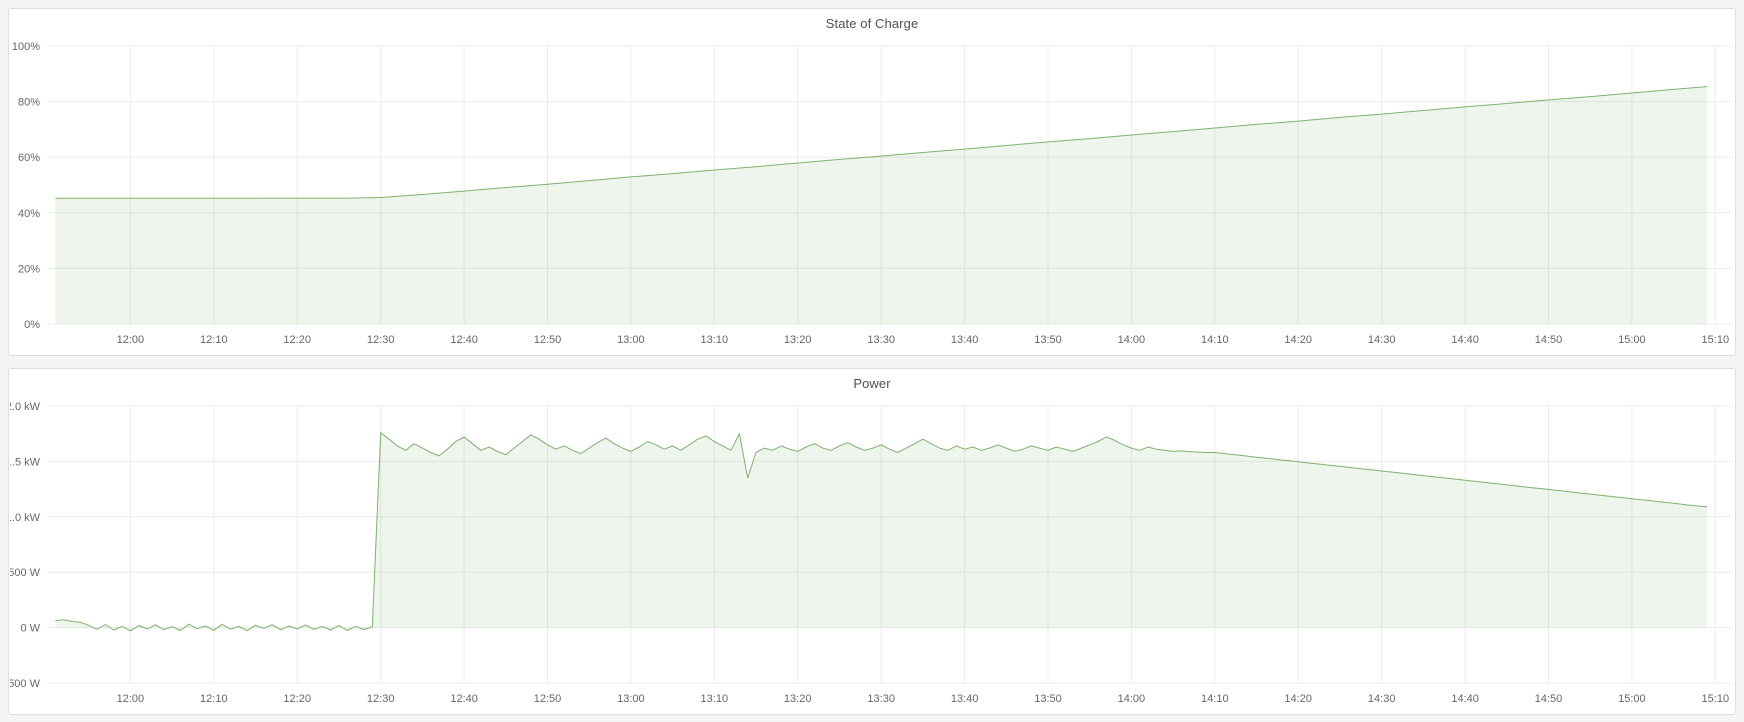  Describe the element at coordinates (881, 142) in the screenshot. I see `state-of-charge-series-line` at that location.